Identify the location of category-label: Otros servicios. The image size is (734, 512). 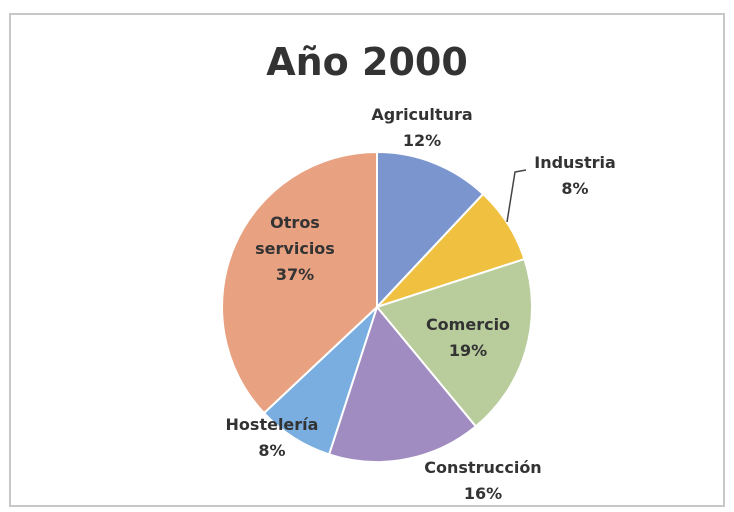
(295, 235).